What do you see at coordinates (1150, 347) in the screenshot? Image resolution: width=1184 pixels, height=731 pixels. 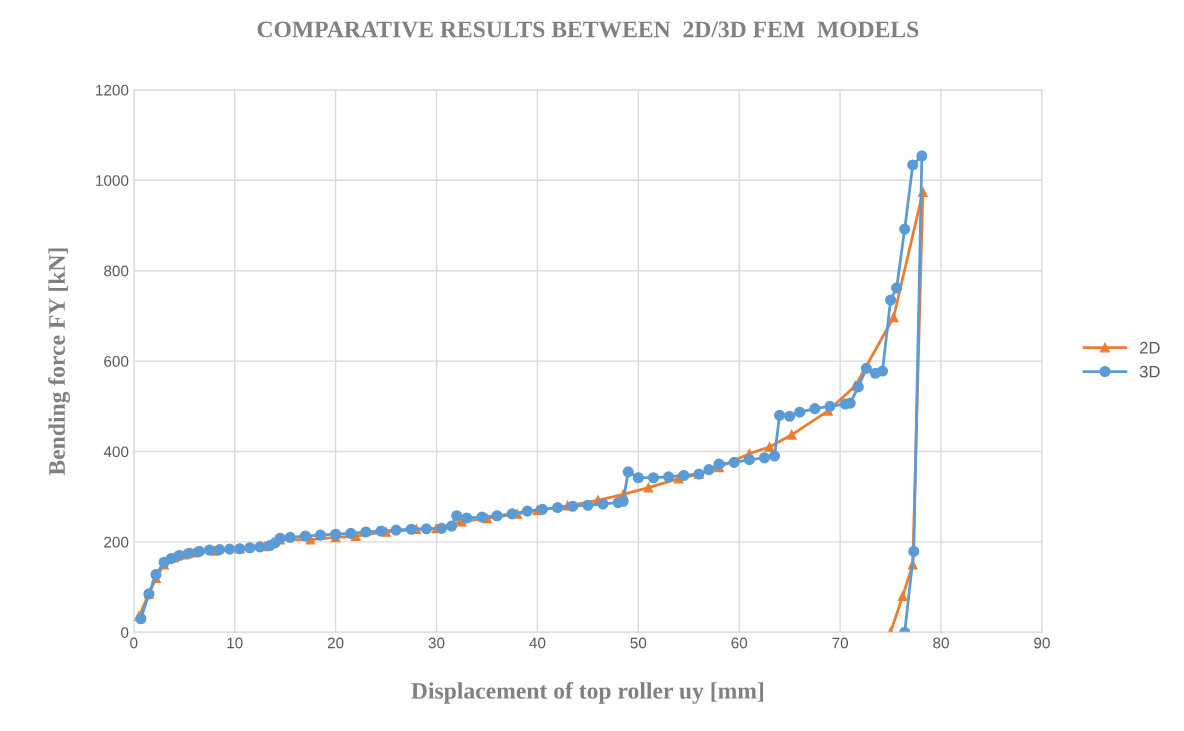 I see `legend-label: 2D` at bounding box center [1150, 347].